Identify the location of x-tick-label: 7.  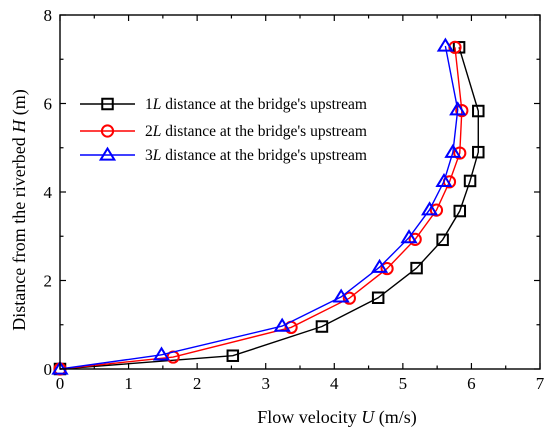
(540, 383).